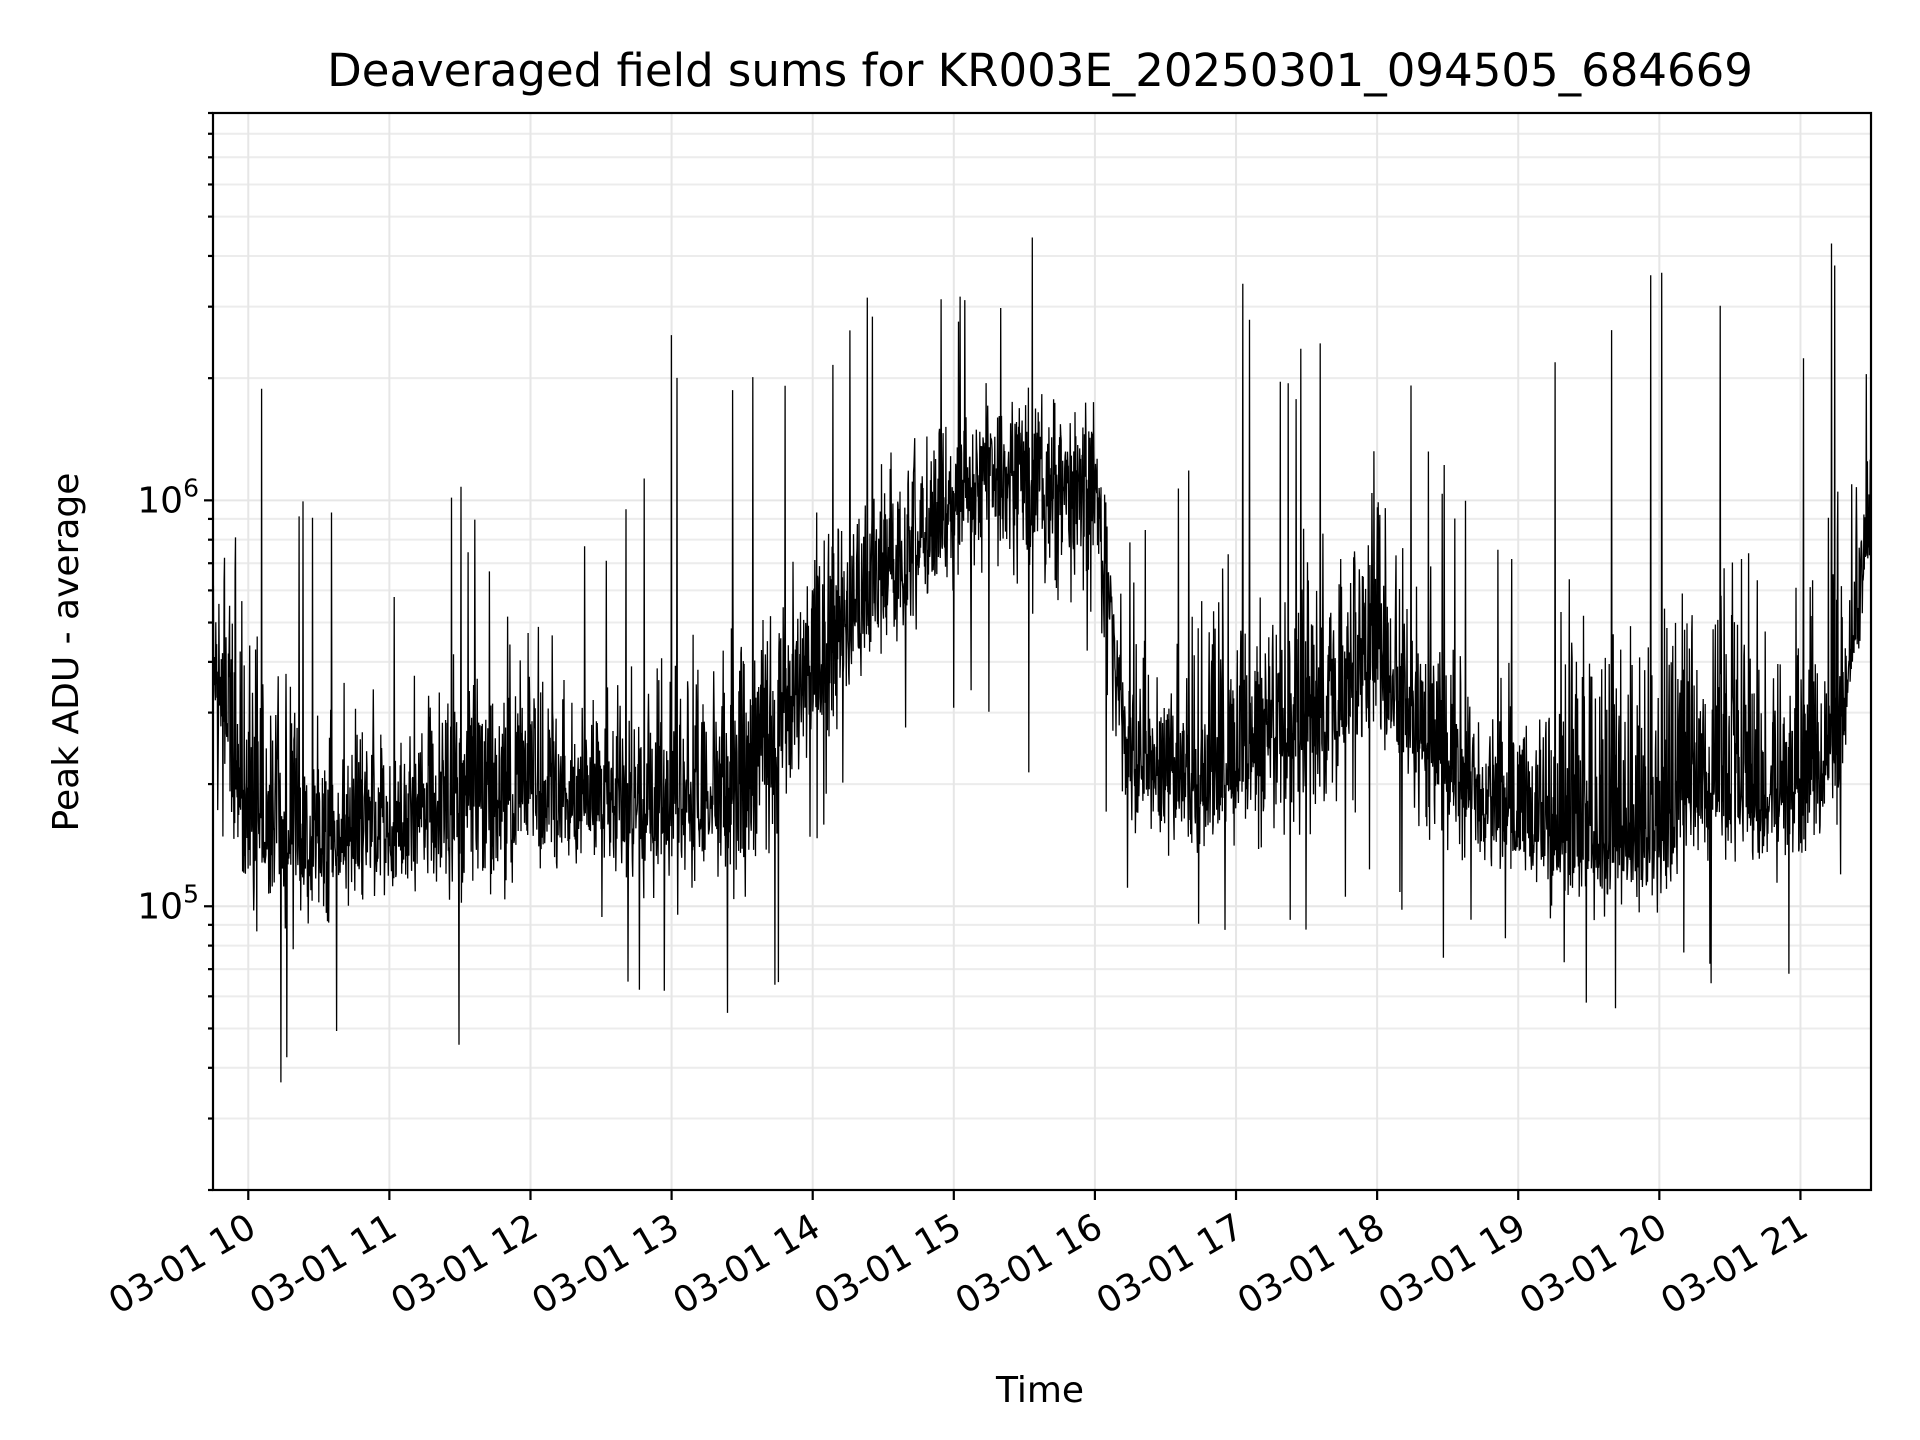  I want to click on y-tick-label-exponent: 6, so click(191, 487).